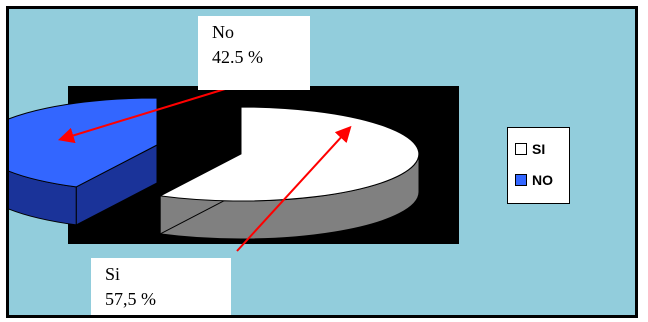  I want to click on annotation-si: Si 57,5 %, so click(161, 288).